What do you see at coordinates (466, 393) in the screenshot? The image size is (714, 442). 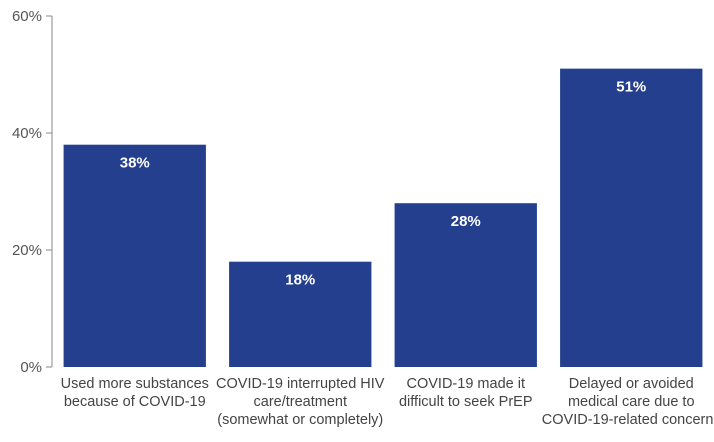 I see `x-category-label: COVID-19 made it difficult to seek PrEP` at bounding box center [466, 393].